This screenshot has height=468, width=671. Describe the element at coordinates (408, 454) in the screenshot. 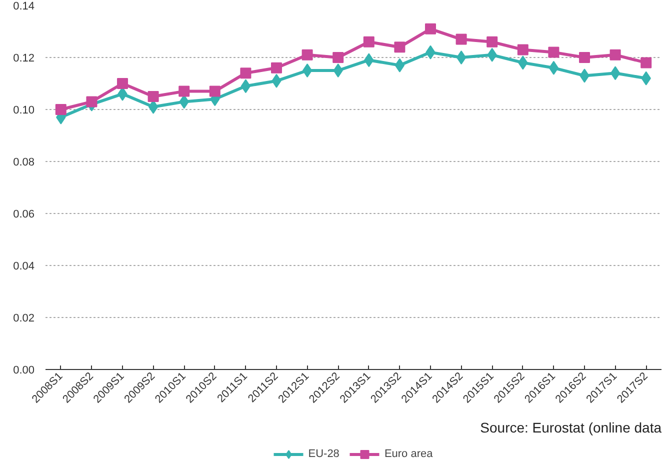

I see `legend-label: Euro area` at that location.